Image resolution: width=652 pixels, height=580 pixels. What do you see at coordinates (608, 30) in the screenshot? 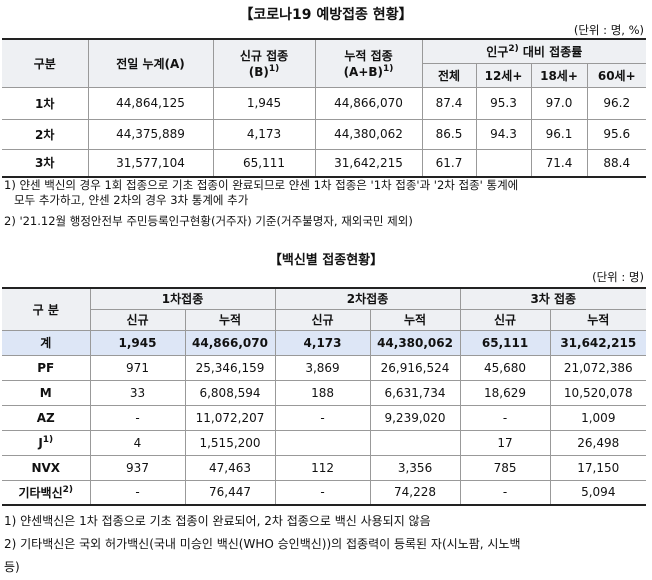
I see `unit: (단위 : 명, %)` at bounding box center [608, 30].